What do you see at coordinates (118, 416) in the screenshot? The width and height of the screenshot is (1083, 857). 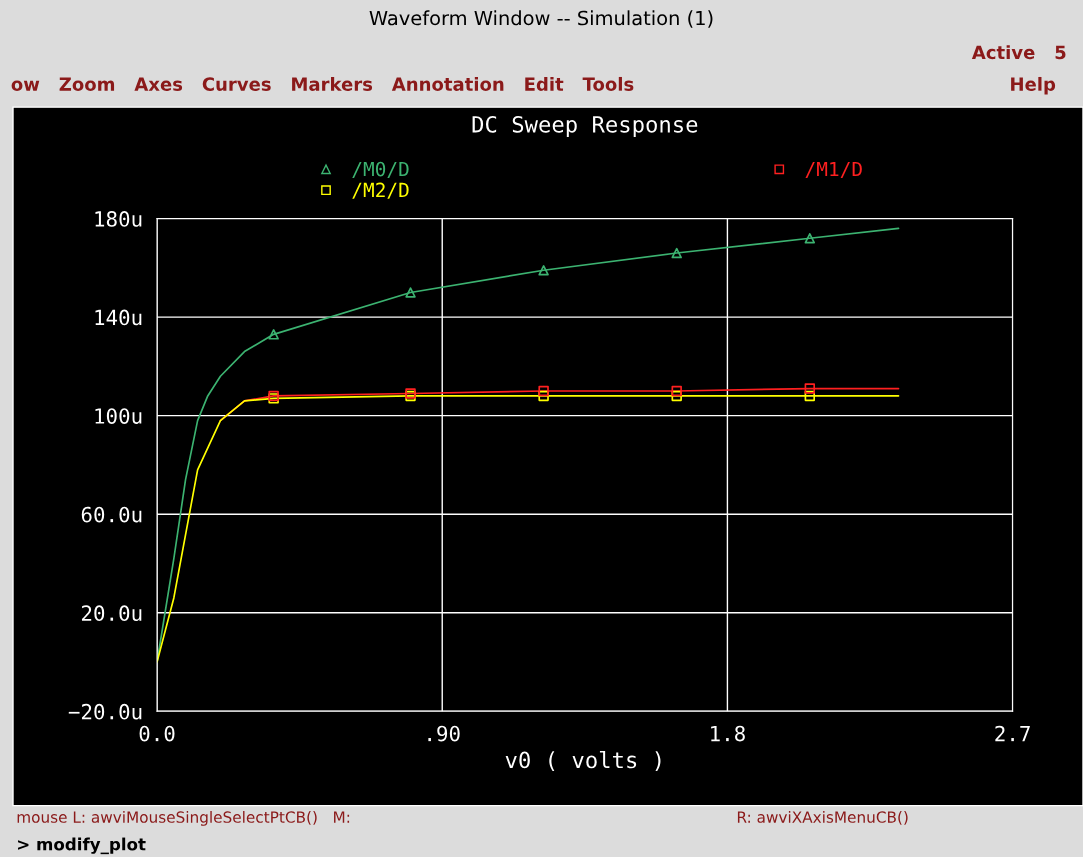 I see `y-tick-label: 100u` at bounding box center [118, 416].